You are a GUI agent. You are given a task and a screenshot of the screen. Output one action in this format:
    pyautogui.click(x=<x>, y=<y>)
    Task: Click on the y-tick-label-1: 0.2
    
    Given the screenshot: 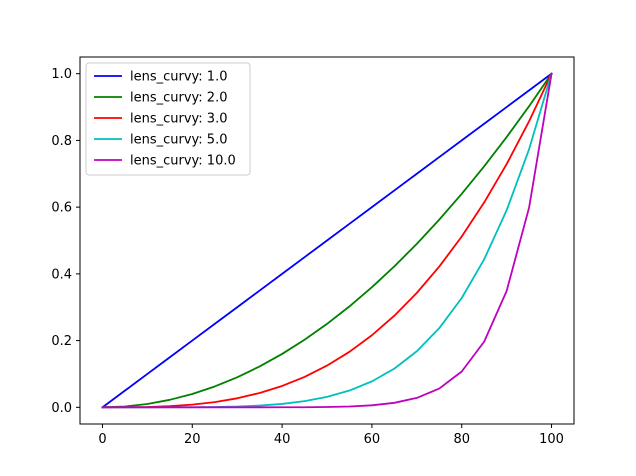 What is the action you would take?
    pyautogui.click(x=61, y=341)
    